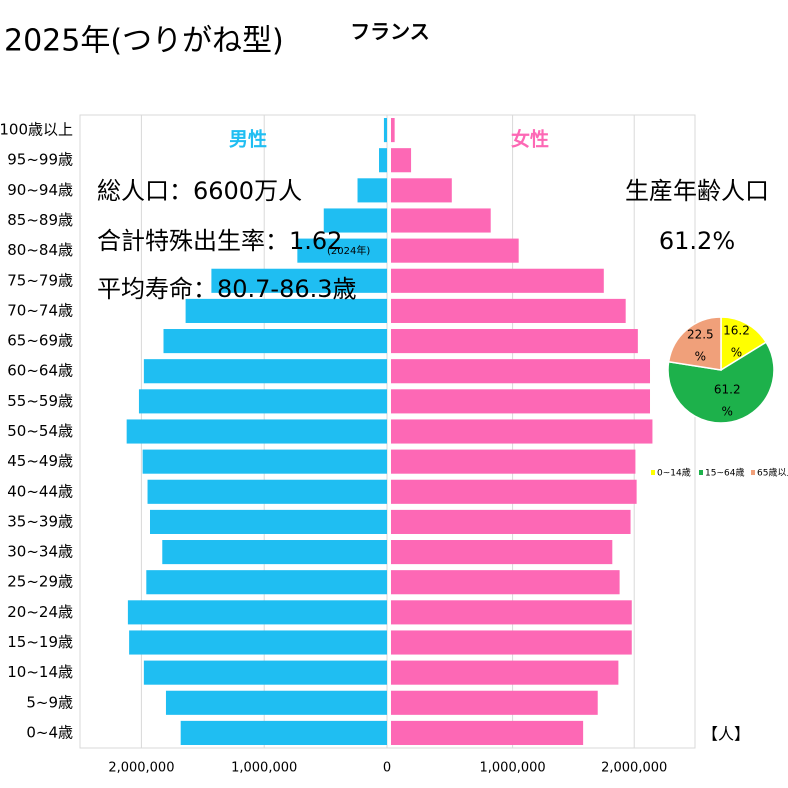  I want to click on chart-title: 2025年(つりがね型), so click(144, 41).